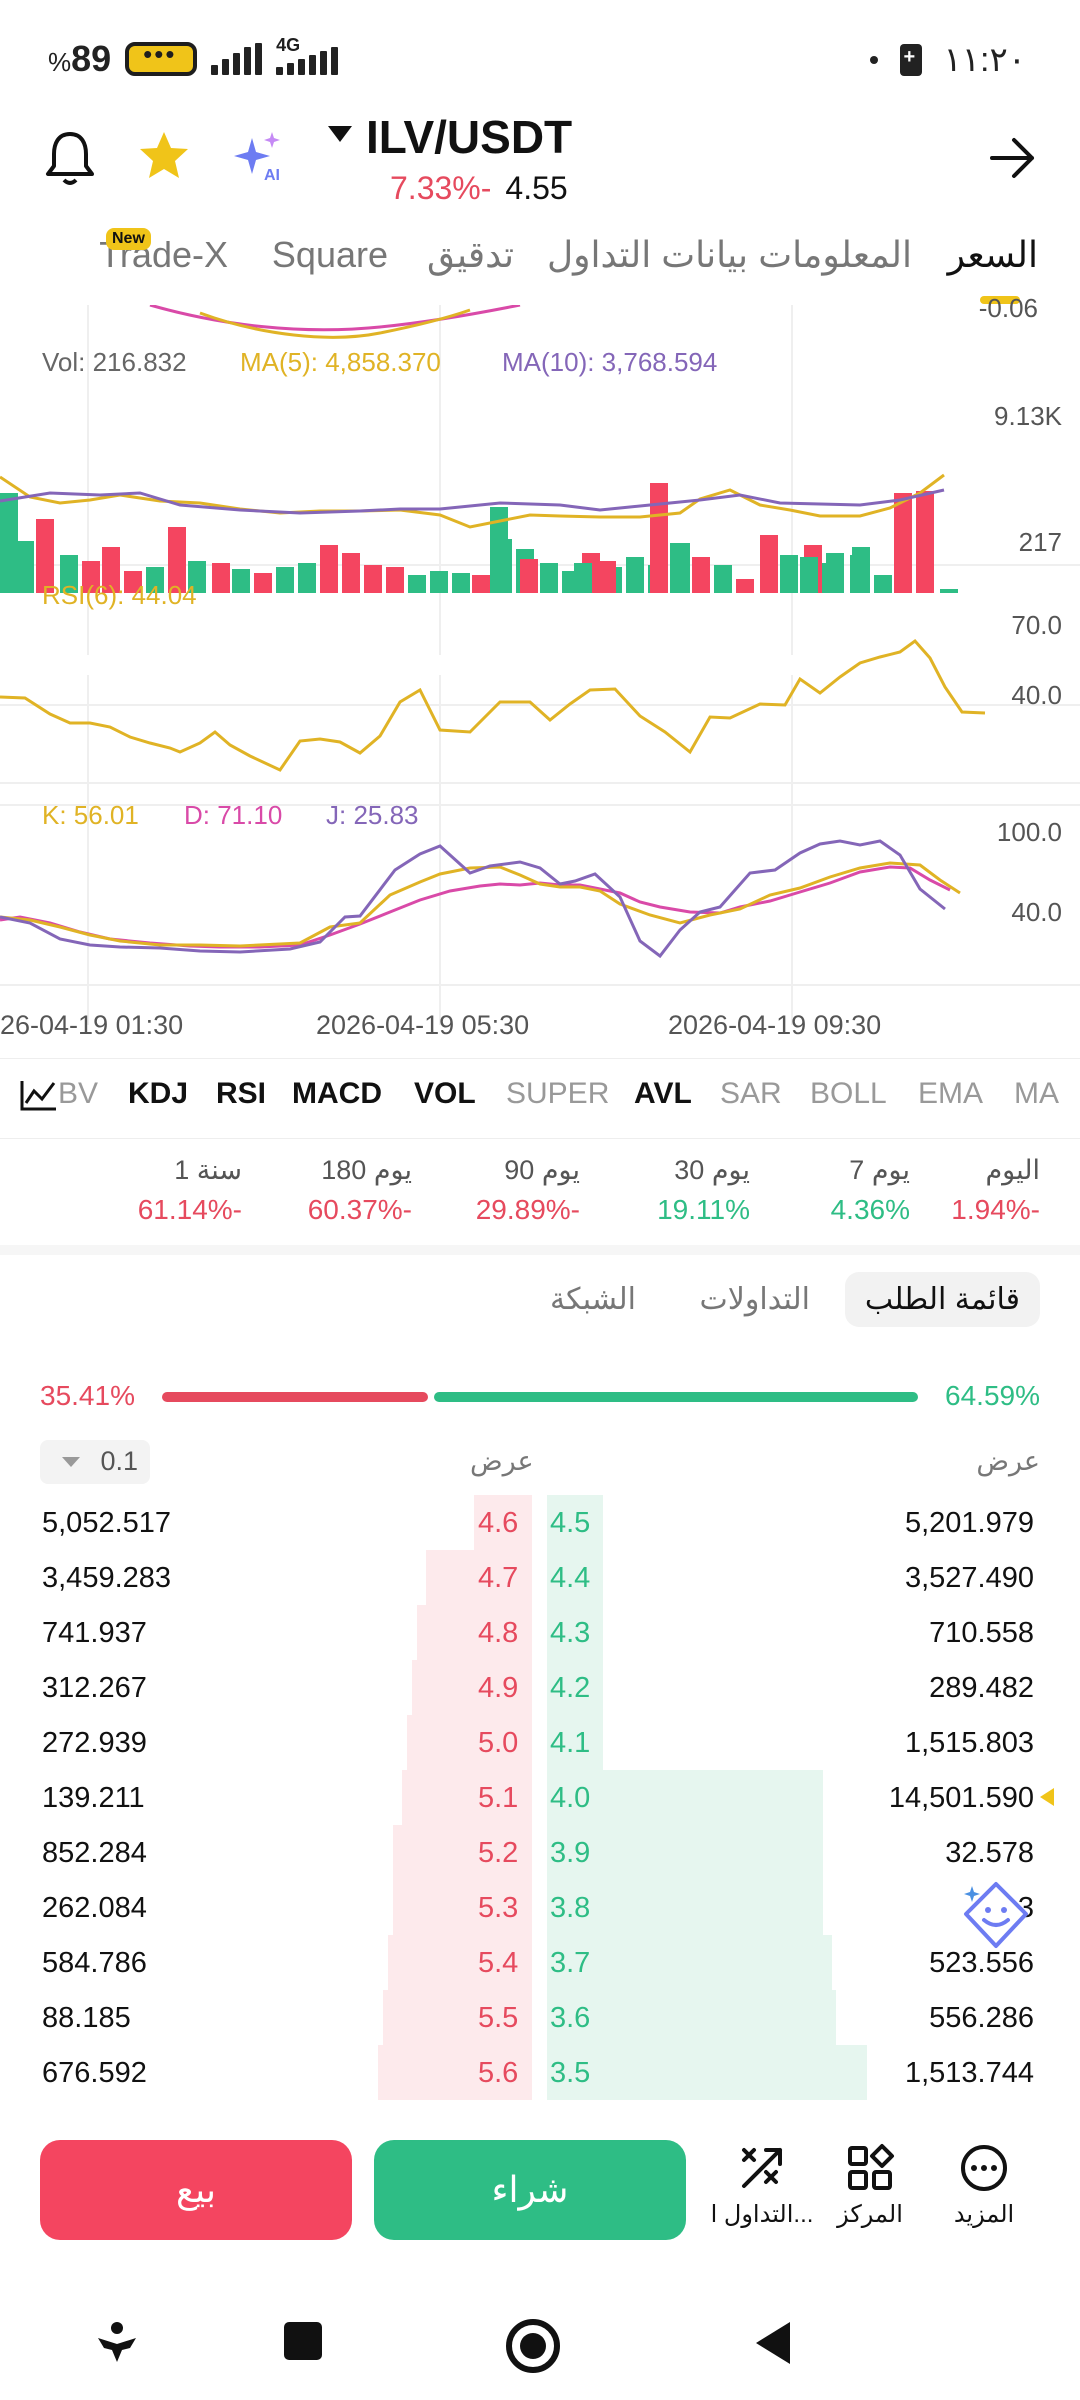  Describe the element at coordinates (540, 1398) in the screenshot. I see `buy-sell-ratio: 35.41% 64.59%` at that location.